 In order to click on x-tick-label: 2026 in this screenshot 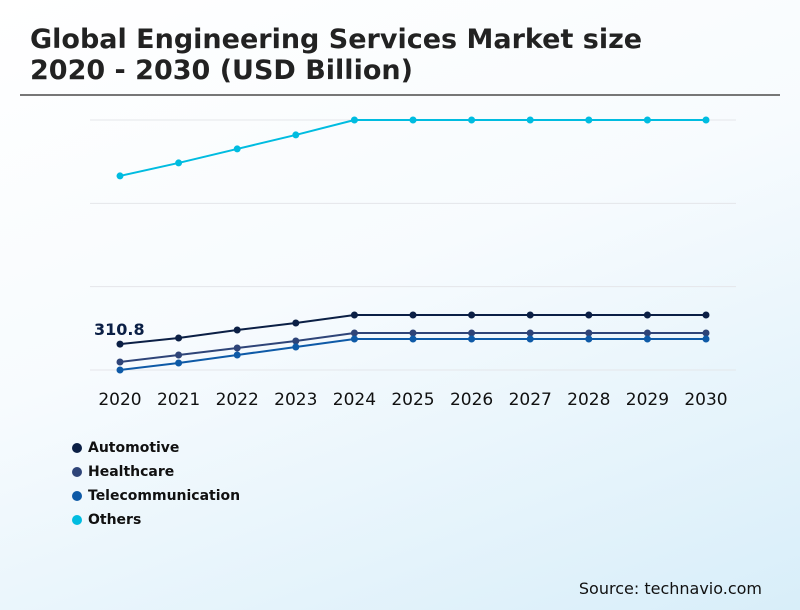, I will do `click(471, 400)`.